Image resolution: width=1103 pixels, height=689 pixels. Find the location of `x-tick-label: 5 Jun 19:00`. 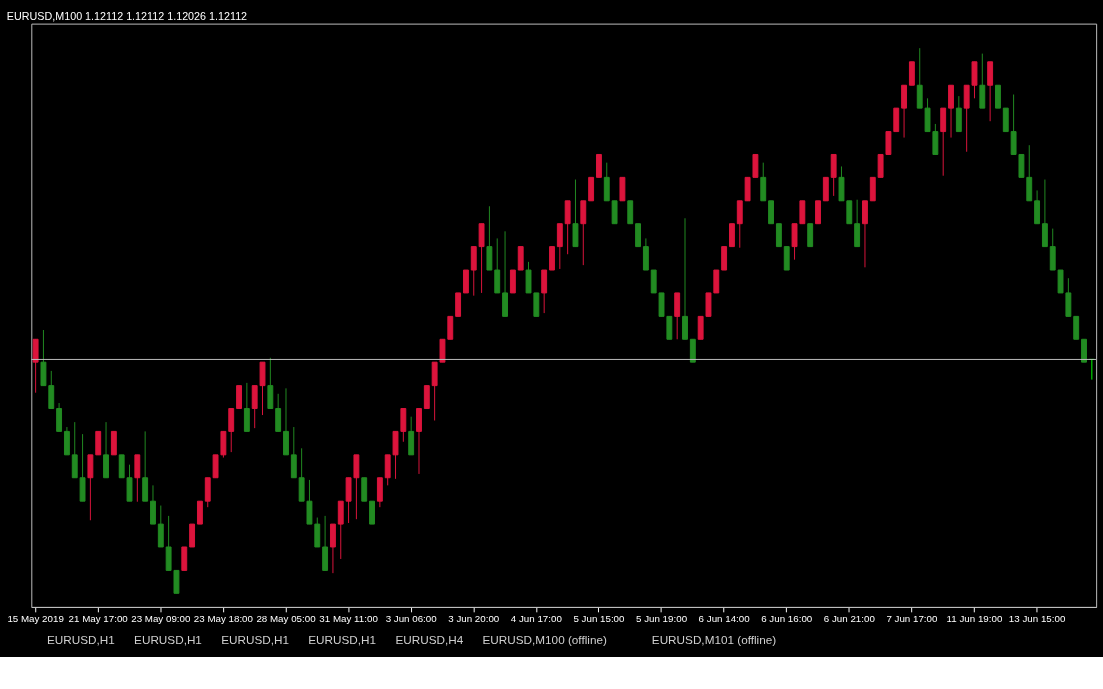

x-tick-label: 5 Jun 19:00 is located at coordinates (662, 619).